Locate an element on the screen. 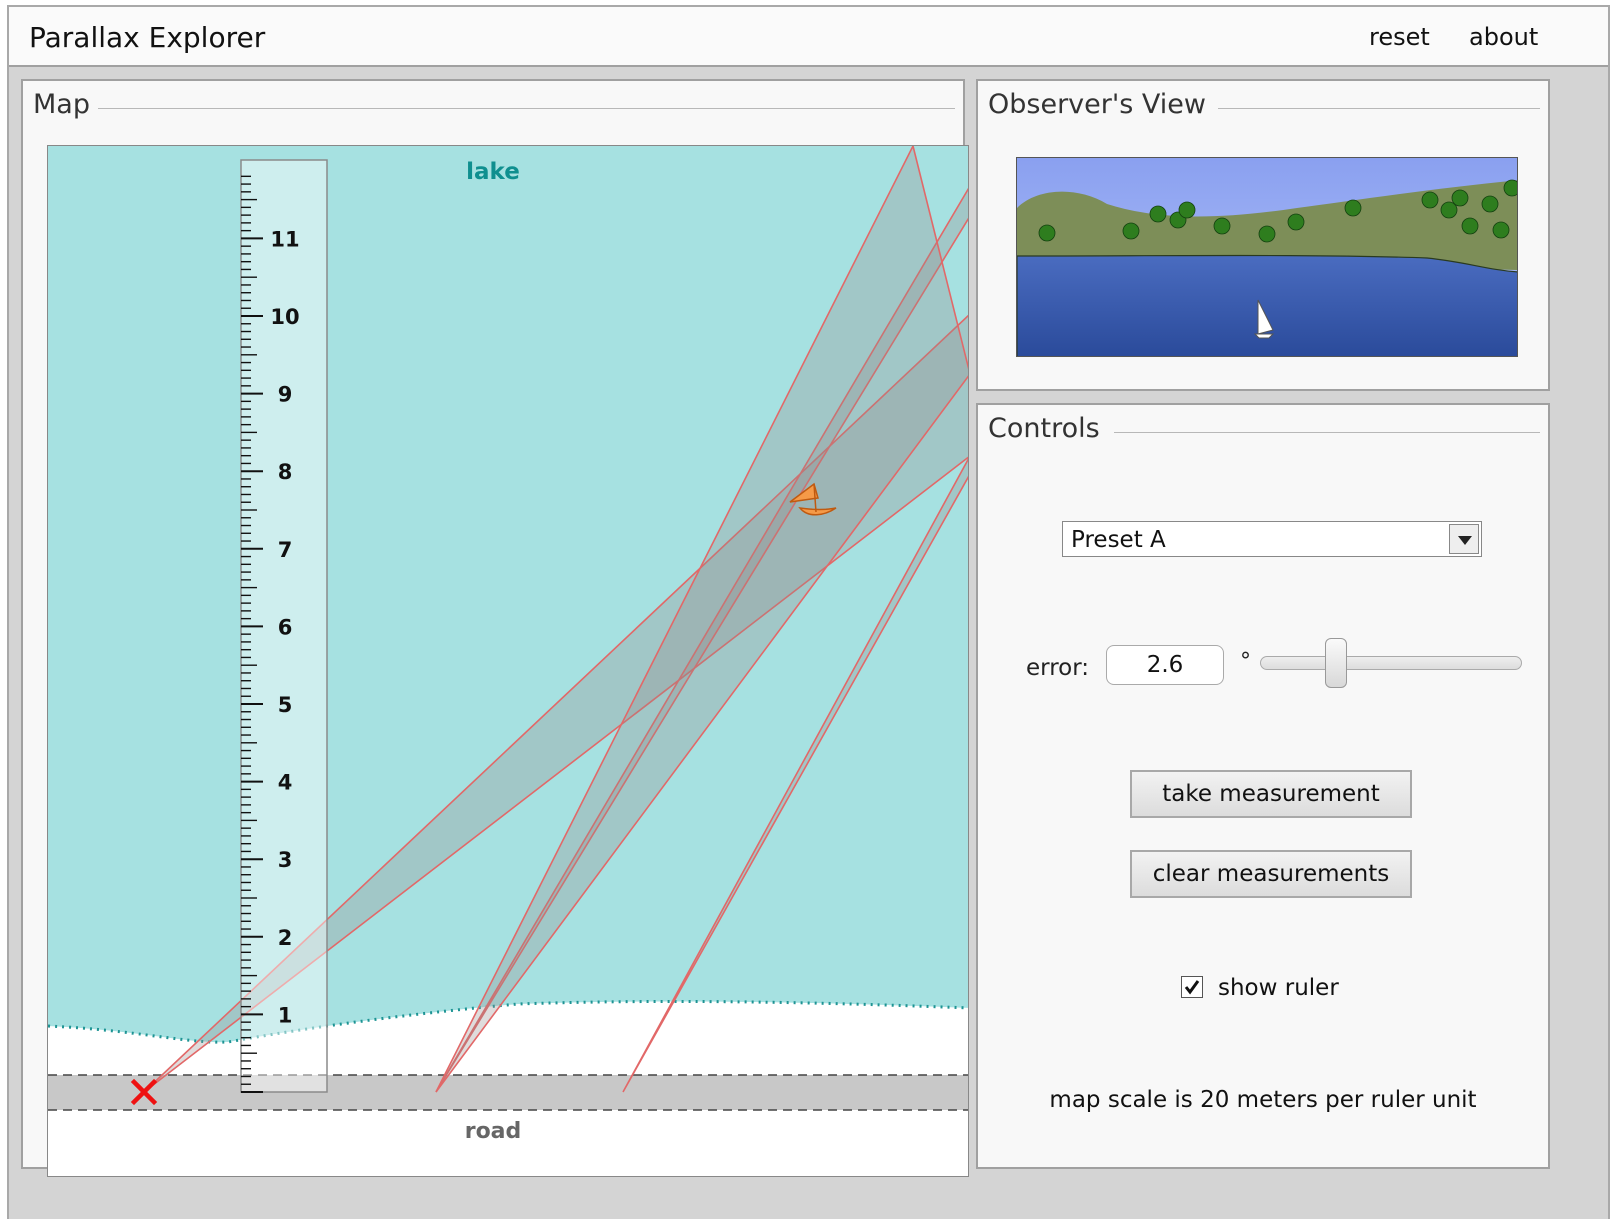  chevron-down-icon is located at coordinates (1464, 539).